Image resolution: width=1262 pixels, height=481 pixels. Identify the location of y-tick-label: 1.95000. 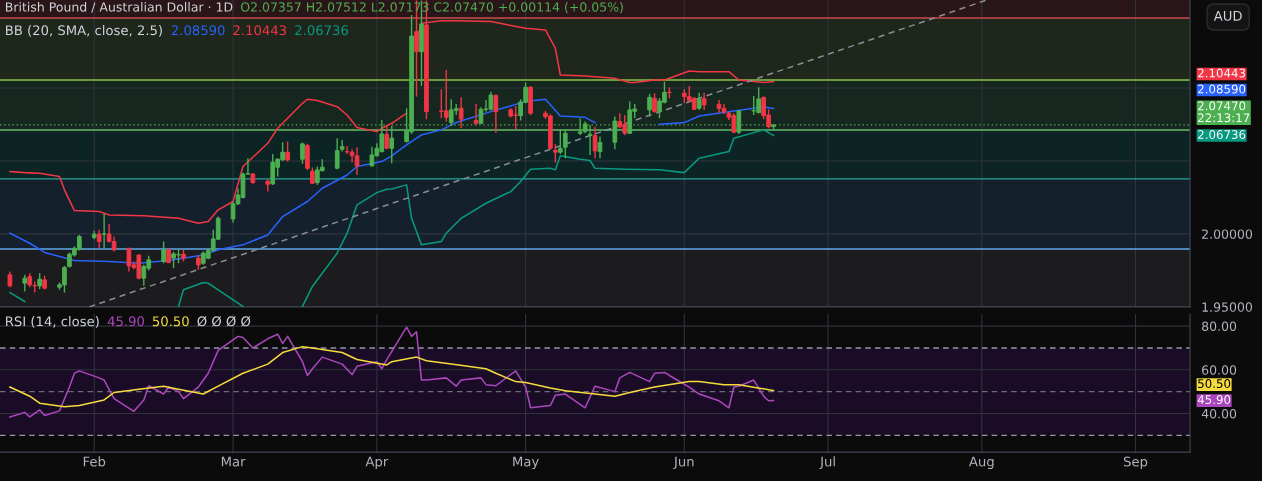
(1227, 307).